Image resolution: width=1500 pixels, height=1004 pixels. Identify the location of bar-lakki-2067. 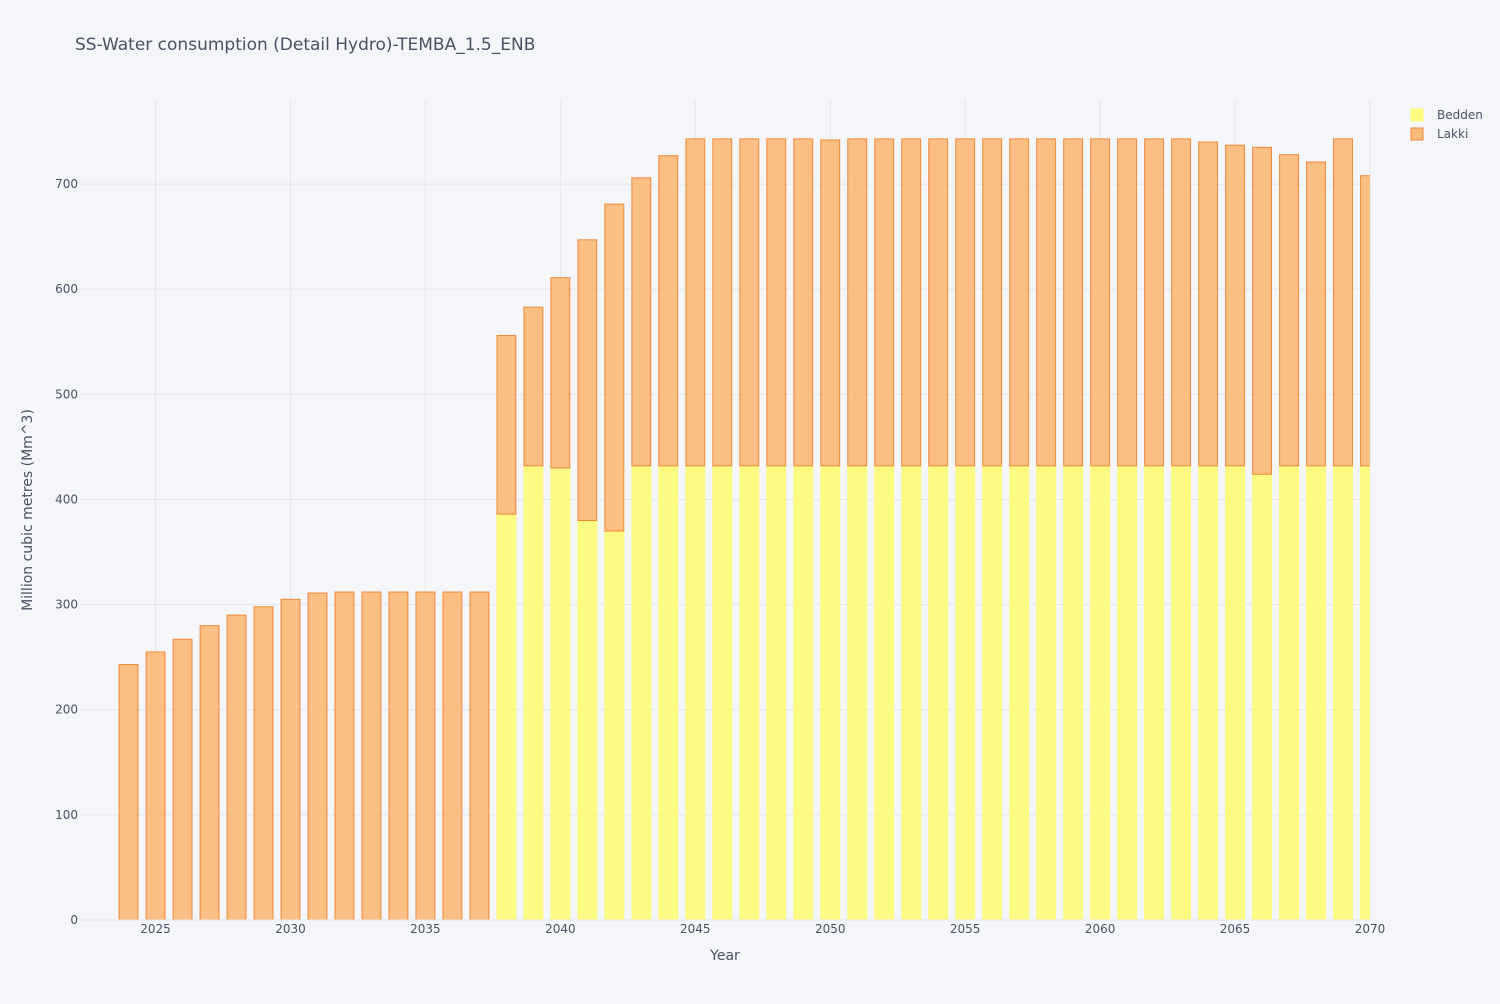
(1289, 310).